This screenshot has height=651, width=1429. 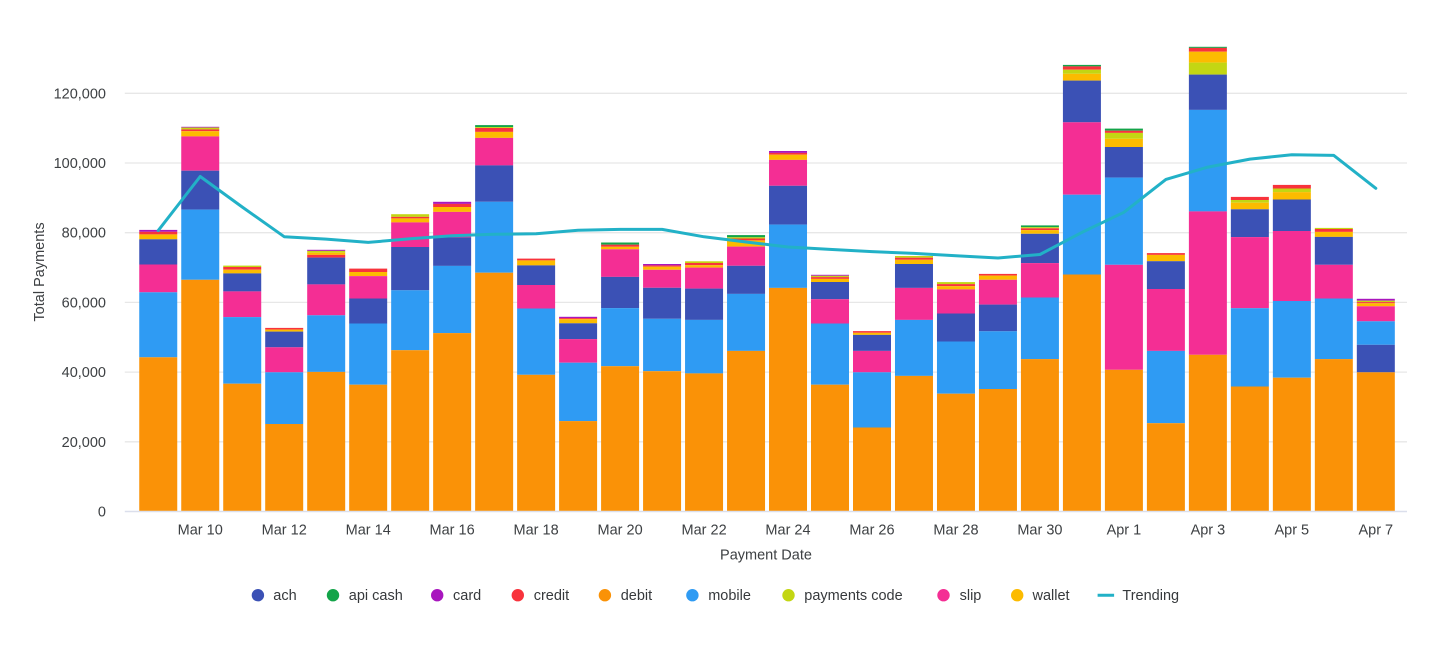 I want to click on svg-text: Mar 28, so click(x=955, y=531).